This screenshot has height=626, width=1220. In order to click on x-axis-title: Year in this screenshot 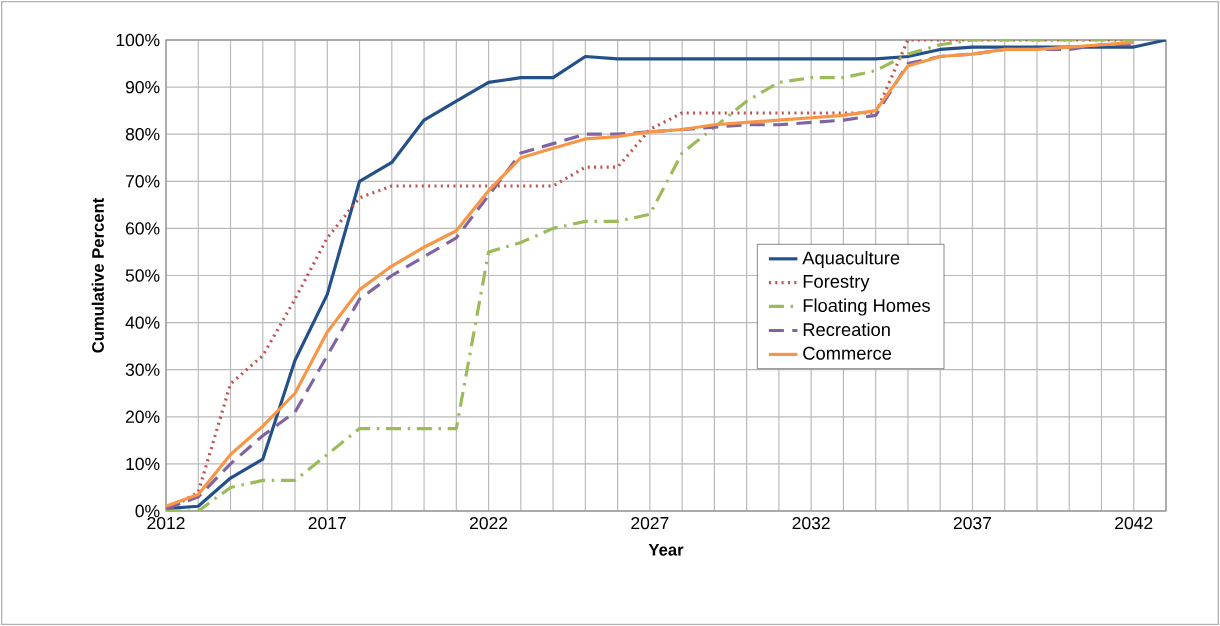, I will do `click(666, 550)`.